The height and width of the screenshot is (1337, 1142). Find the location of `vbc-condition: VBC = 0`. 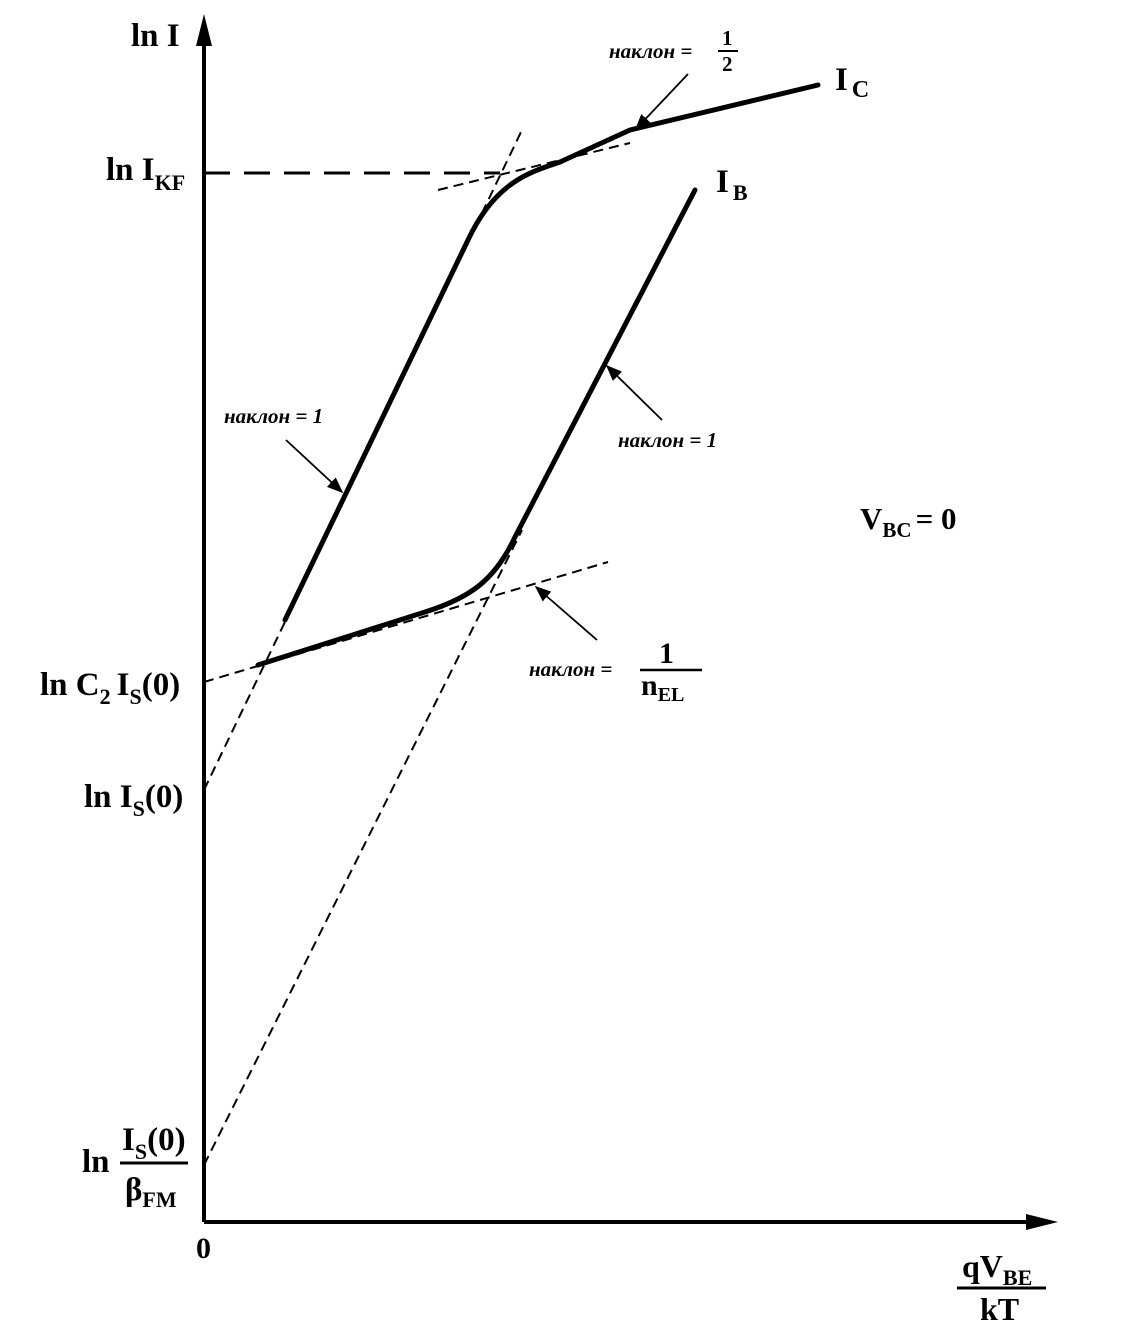

vbc-condition: VBC = 0 is located at coordinates (908, 521).